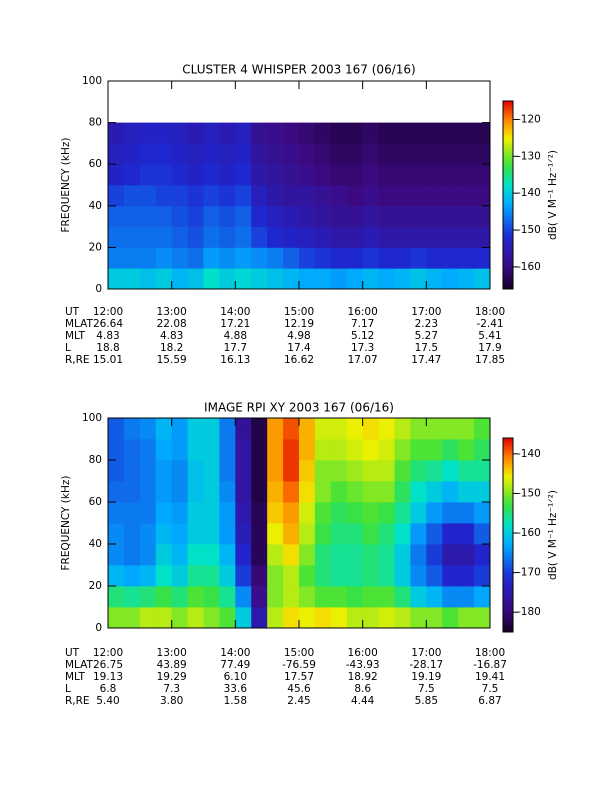 The width and height of the screenshot is (600, 800). What do you see at coordinates (235, 348) in the screenshot?
I see `ephemeris-value: 17.7` at bounding box center [235, 348].